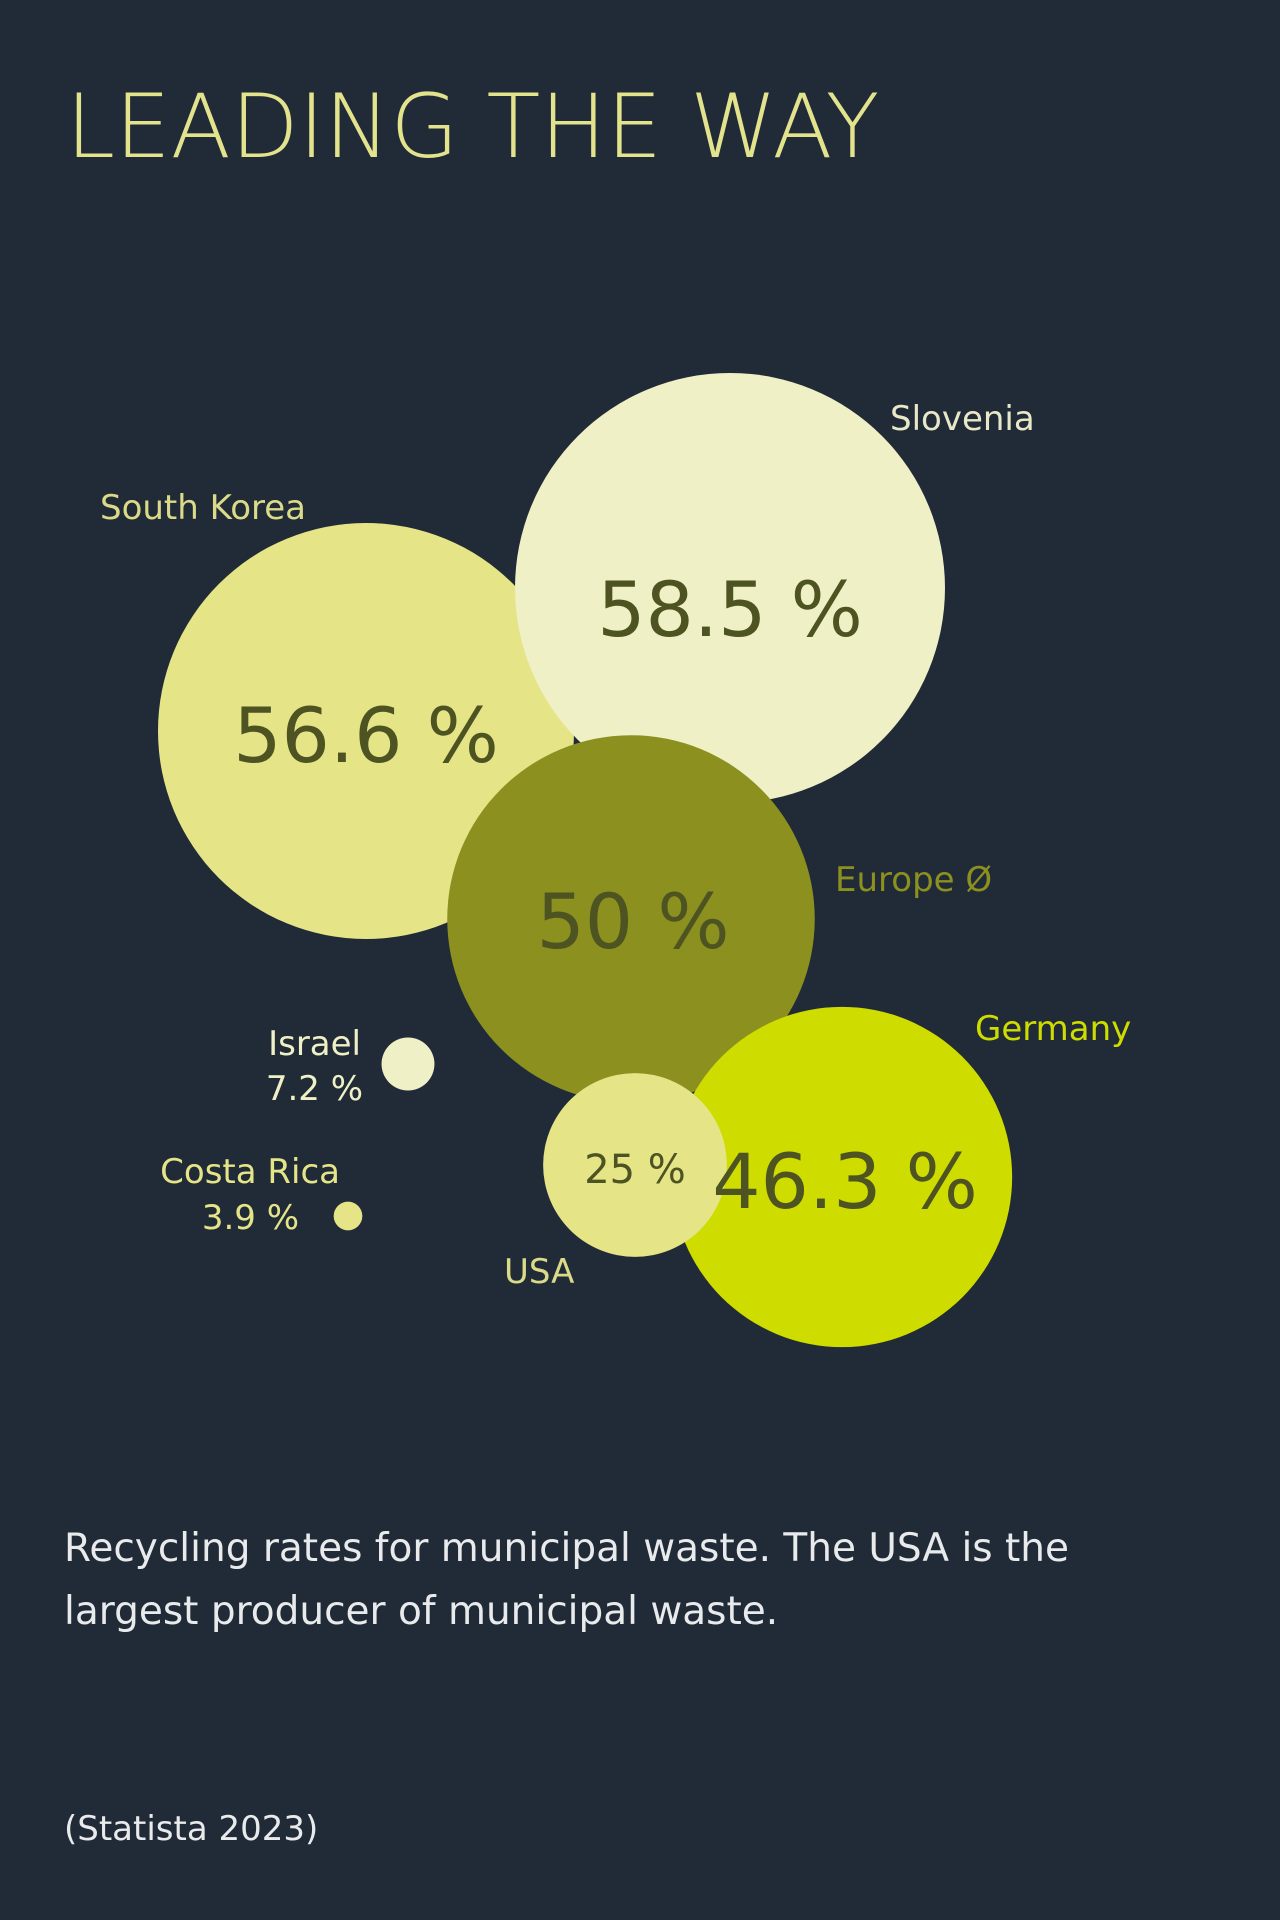 The height and width of the screenshot is (1920, 1280). What do you see at coordinates (250, 1172) in the screenshot?
I see `bubble-label: Costa Rica` at bounding box center [250, 1172].